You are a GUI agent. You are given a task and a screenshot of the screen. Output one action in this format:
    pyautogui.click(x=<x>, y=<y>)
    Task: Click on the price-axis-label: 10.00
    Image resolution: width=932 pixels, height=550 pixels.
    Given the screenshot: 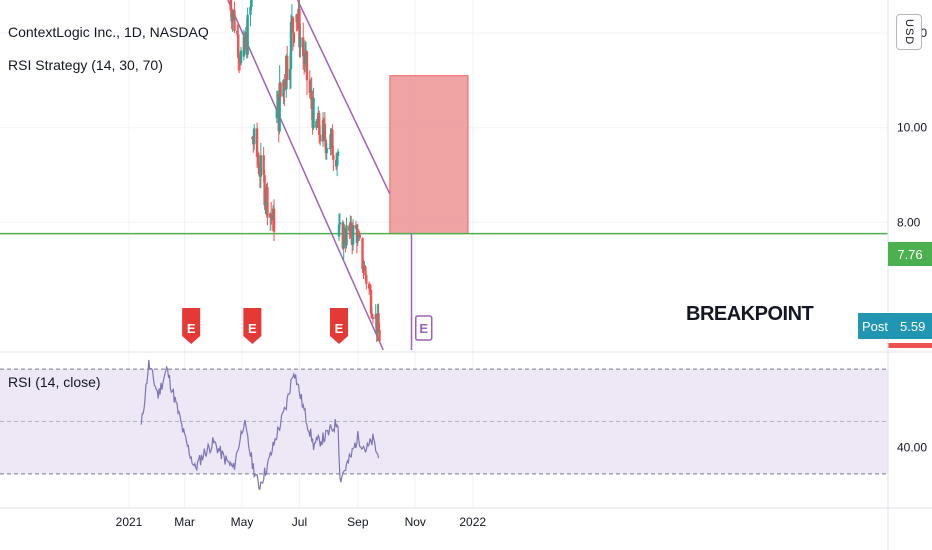 What is the action you would take?
    pyautogui.click(x=912, y=128)
    